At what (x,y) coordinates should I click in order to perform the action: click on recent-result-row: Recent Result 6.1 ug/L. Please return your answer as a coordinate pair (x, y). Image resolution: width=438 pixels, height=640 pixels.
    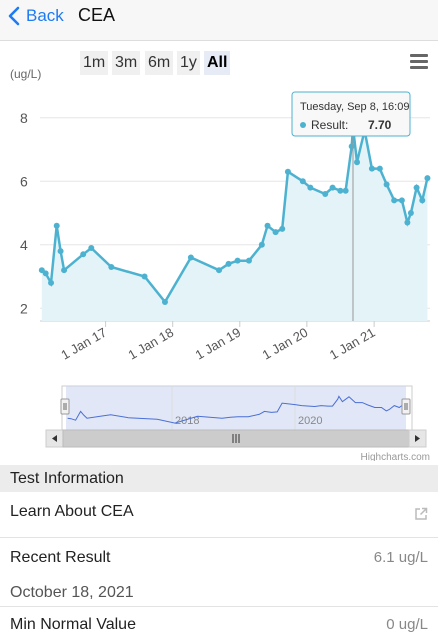
    Looking at the image, I should click on (219, 558).